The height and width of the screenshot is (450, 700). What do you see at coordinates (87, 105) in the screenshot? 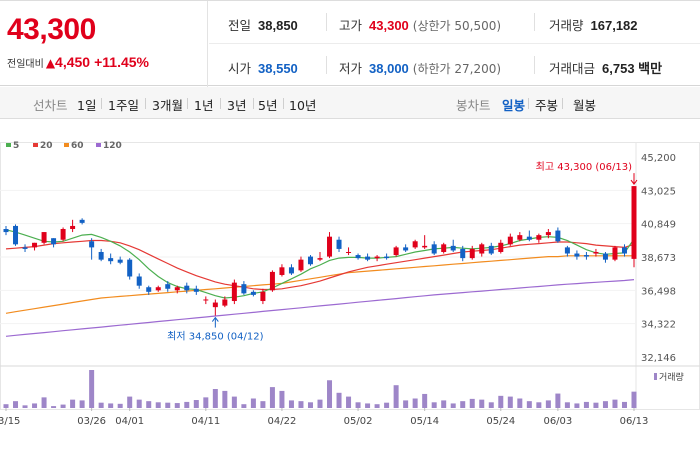
I see `tab-1-day: 1일` at bounding box center [87, 105].